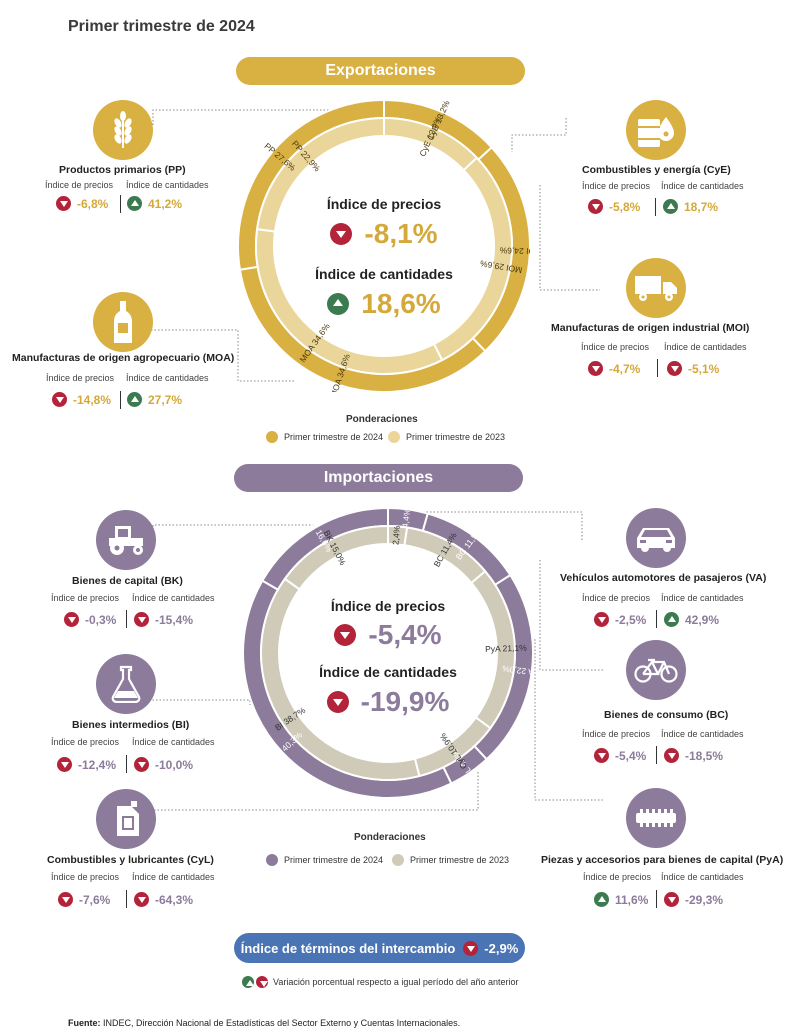  I want to click on bottle-icon, so click(123, 322).